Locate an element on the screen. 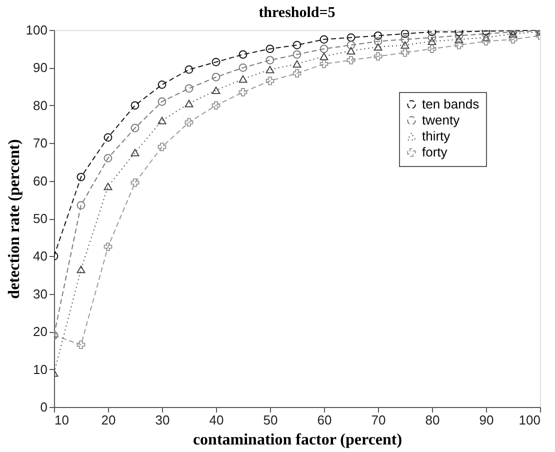  legend-label: ten bands is located at coordinates (451, 104).